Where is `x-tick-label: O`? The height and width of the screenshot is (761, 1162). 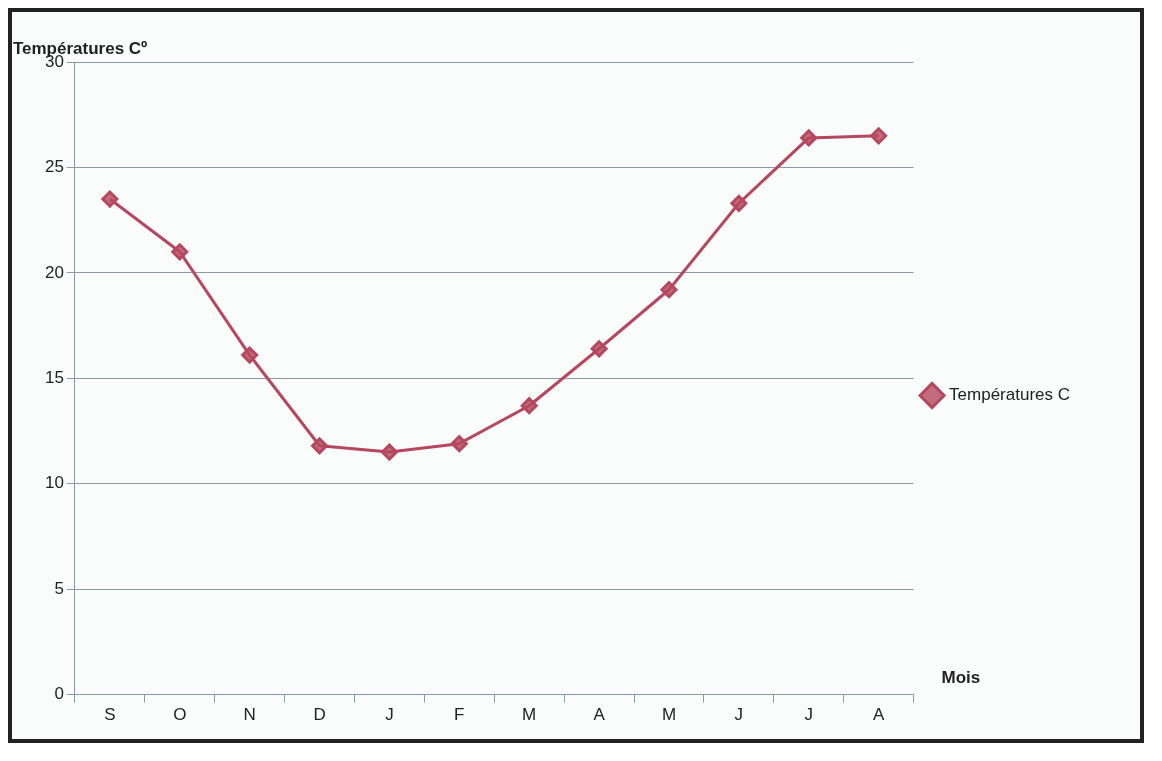 x-tick-label: O is located at coordinates (180, 715).